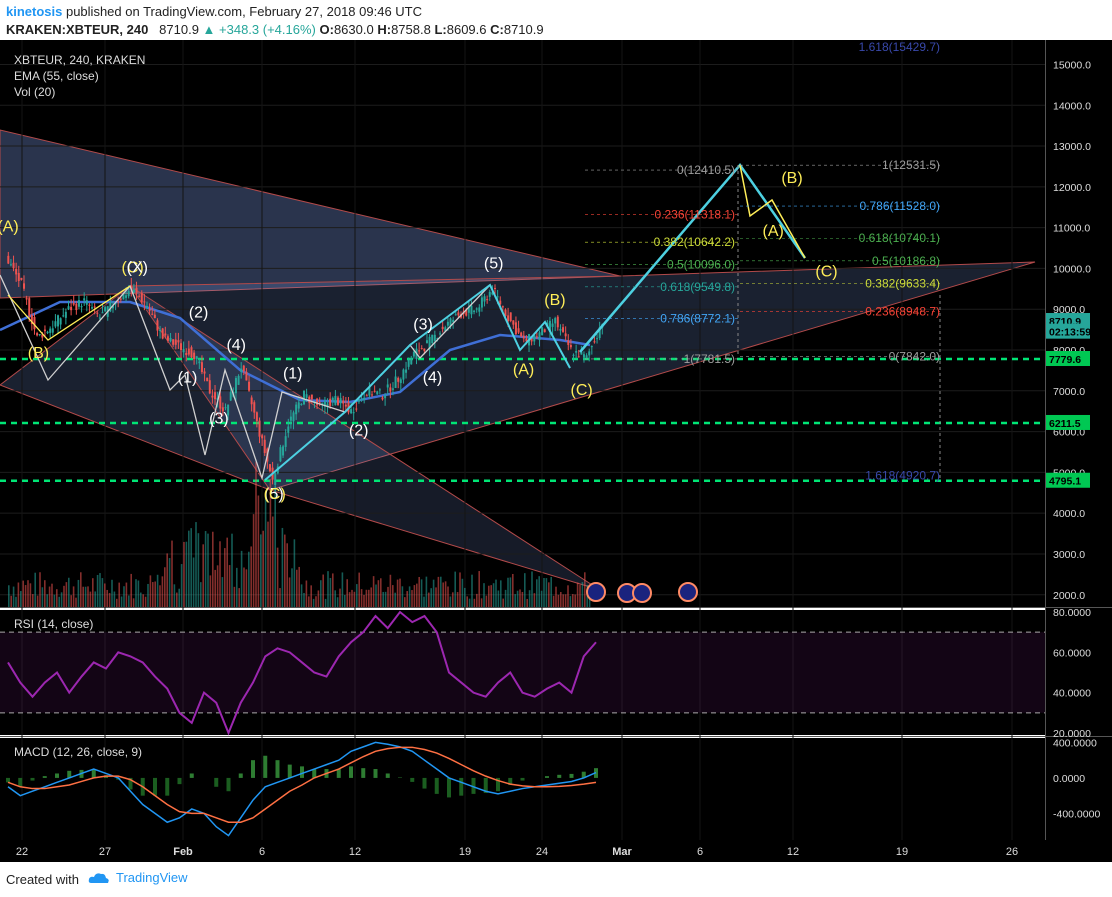 Image resolution: width=1112 pixels, height=897 pixels. I want to click on wave-label: (A), so click(9, 227).